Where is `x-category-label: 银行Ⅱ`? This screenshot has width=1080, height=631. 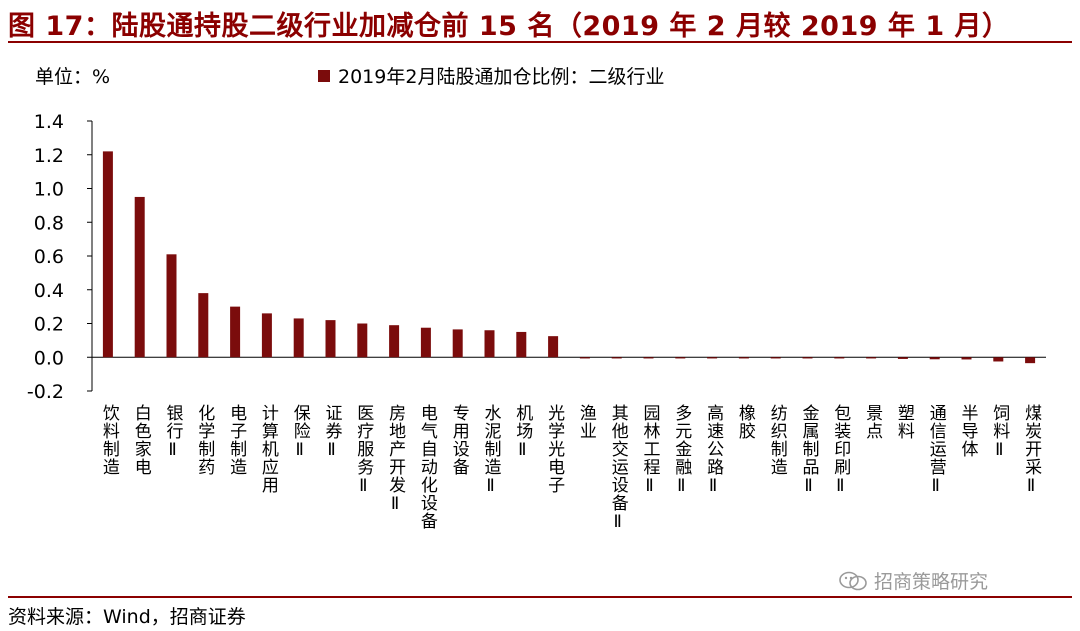 x-category-label: 银行Ⅱ is located at coordinates (173, 432).